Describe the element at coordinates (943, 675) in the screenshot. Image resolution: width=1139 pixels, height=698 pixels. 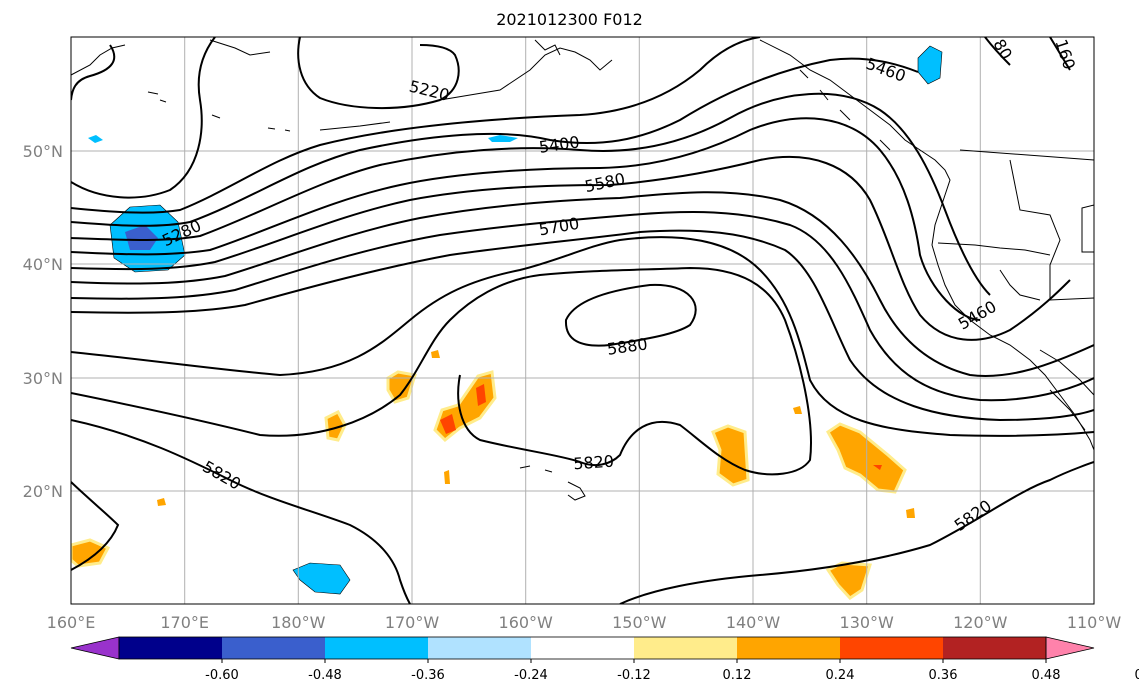
I see `colorbar-tick-label: 0.36` at that location.